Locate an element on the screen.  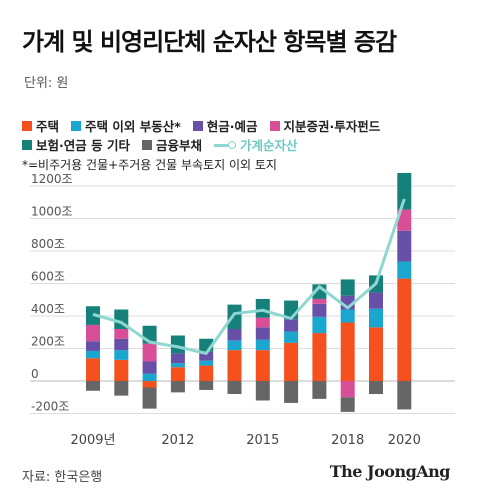
legend-row-2: 보험·연금 등 기타 금융부채 가계순자산 is located at coordinates (247, 144).